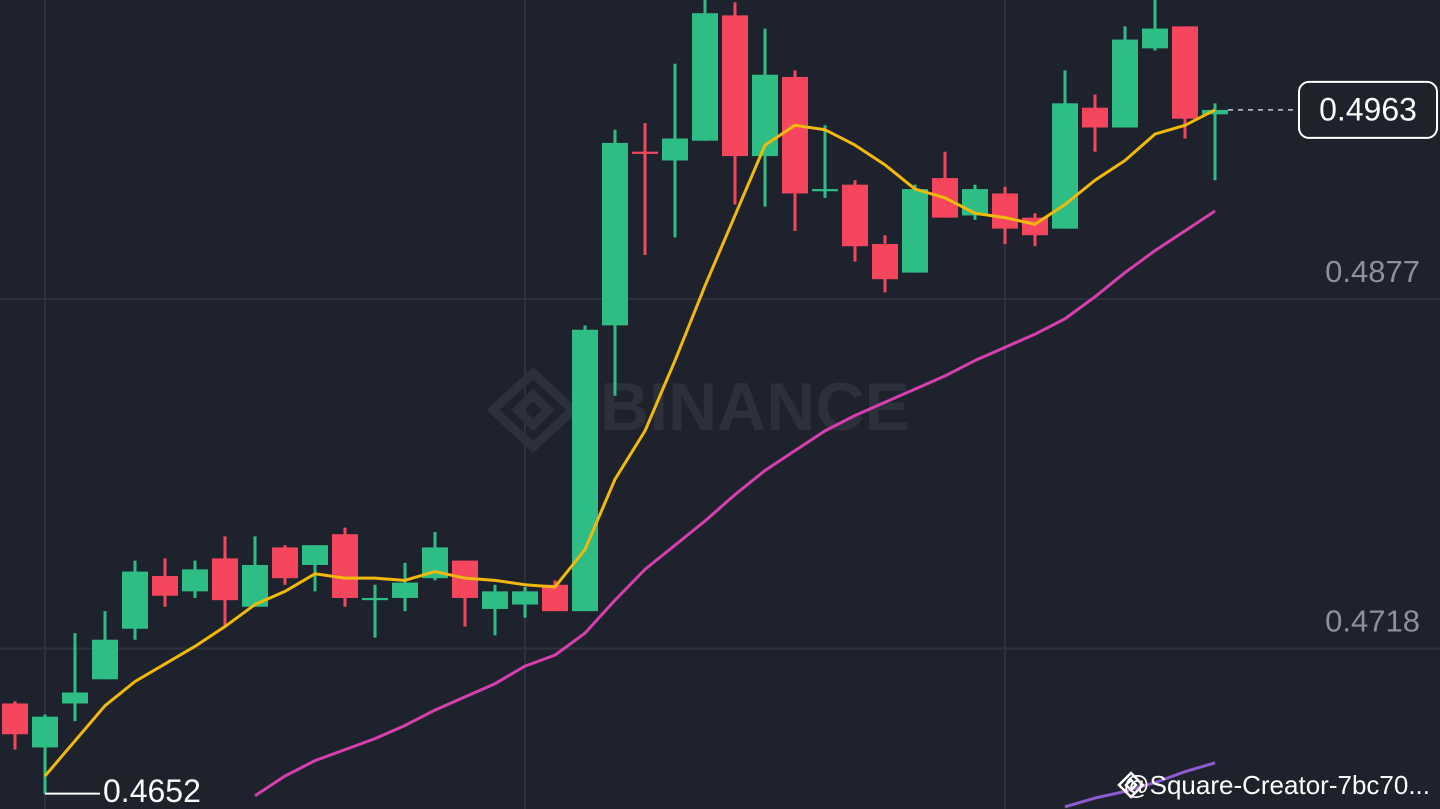 This screenshot has height=809, width=1440. Describe the element at coordinates (755, 407) in the screenshot. I see `watermark-text: BINANCE` at that location.